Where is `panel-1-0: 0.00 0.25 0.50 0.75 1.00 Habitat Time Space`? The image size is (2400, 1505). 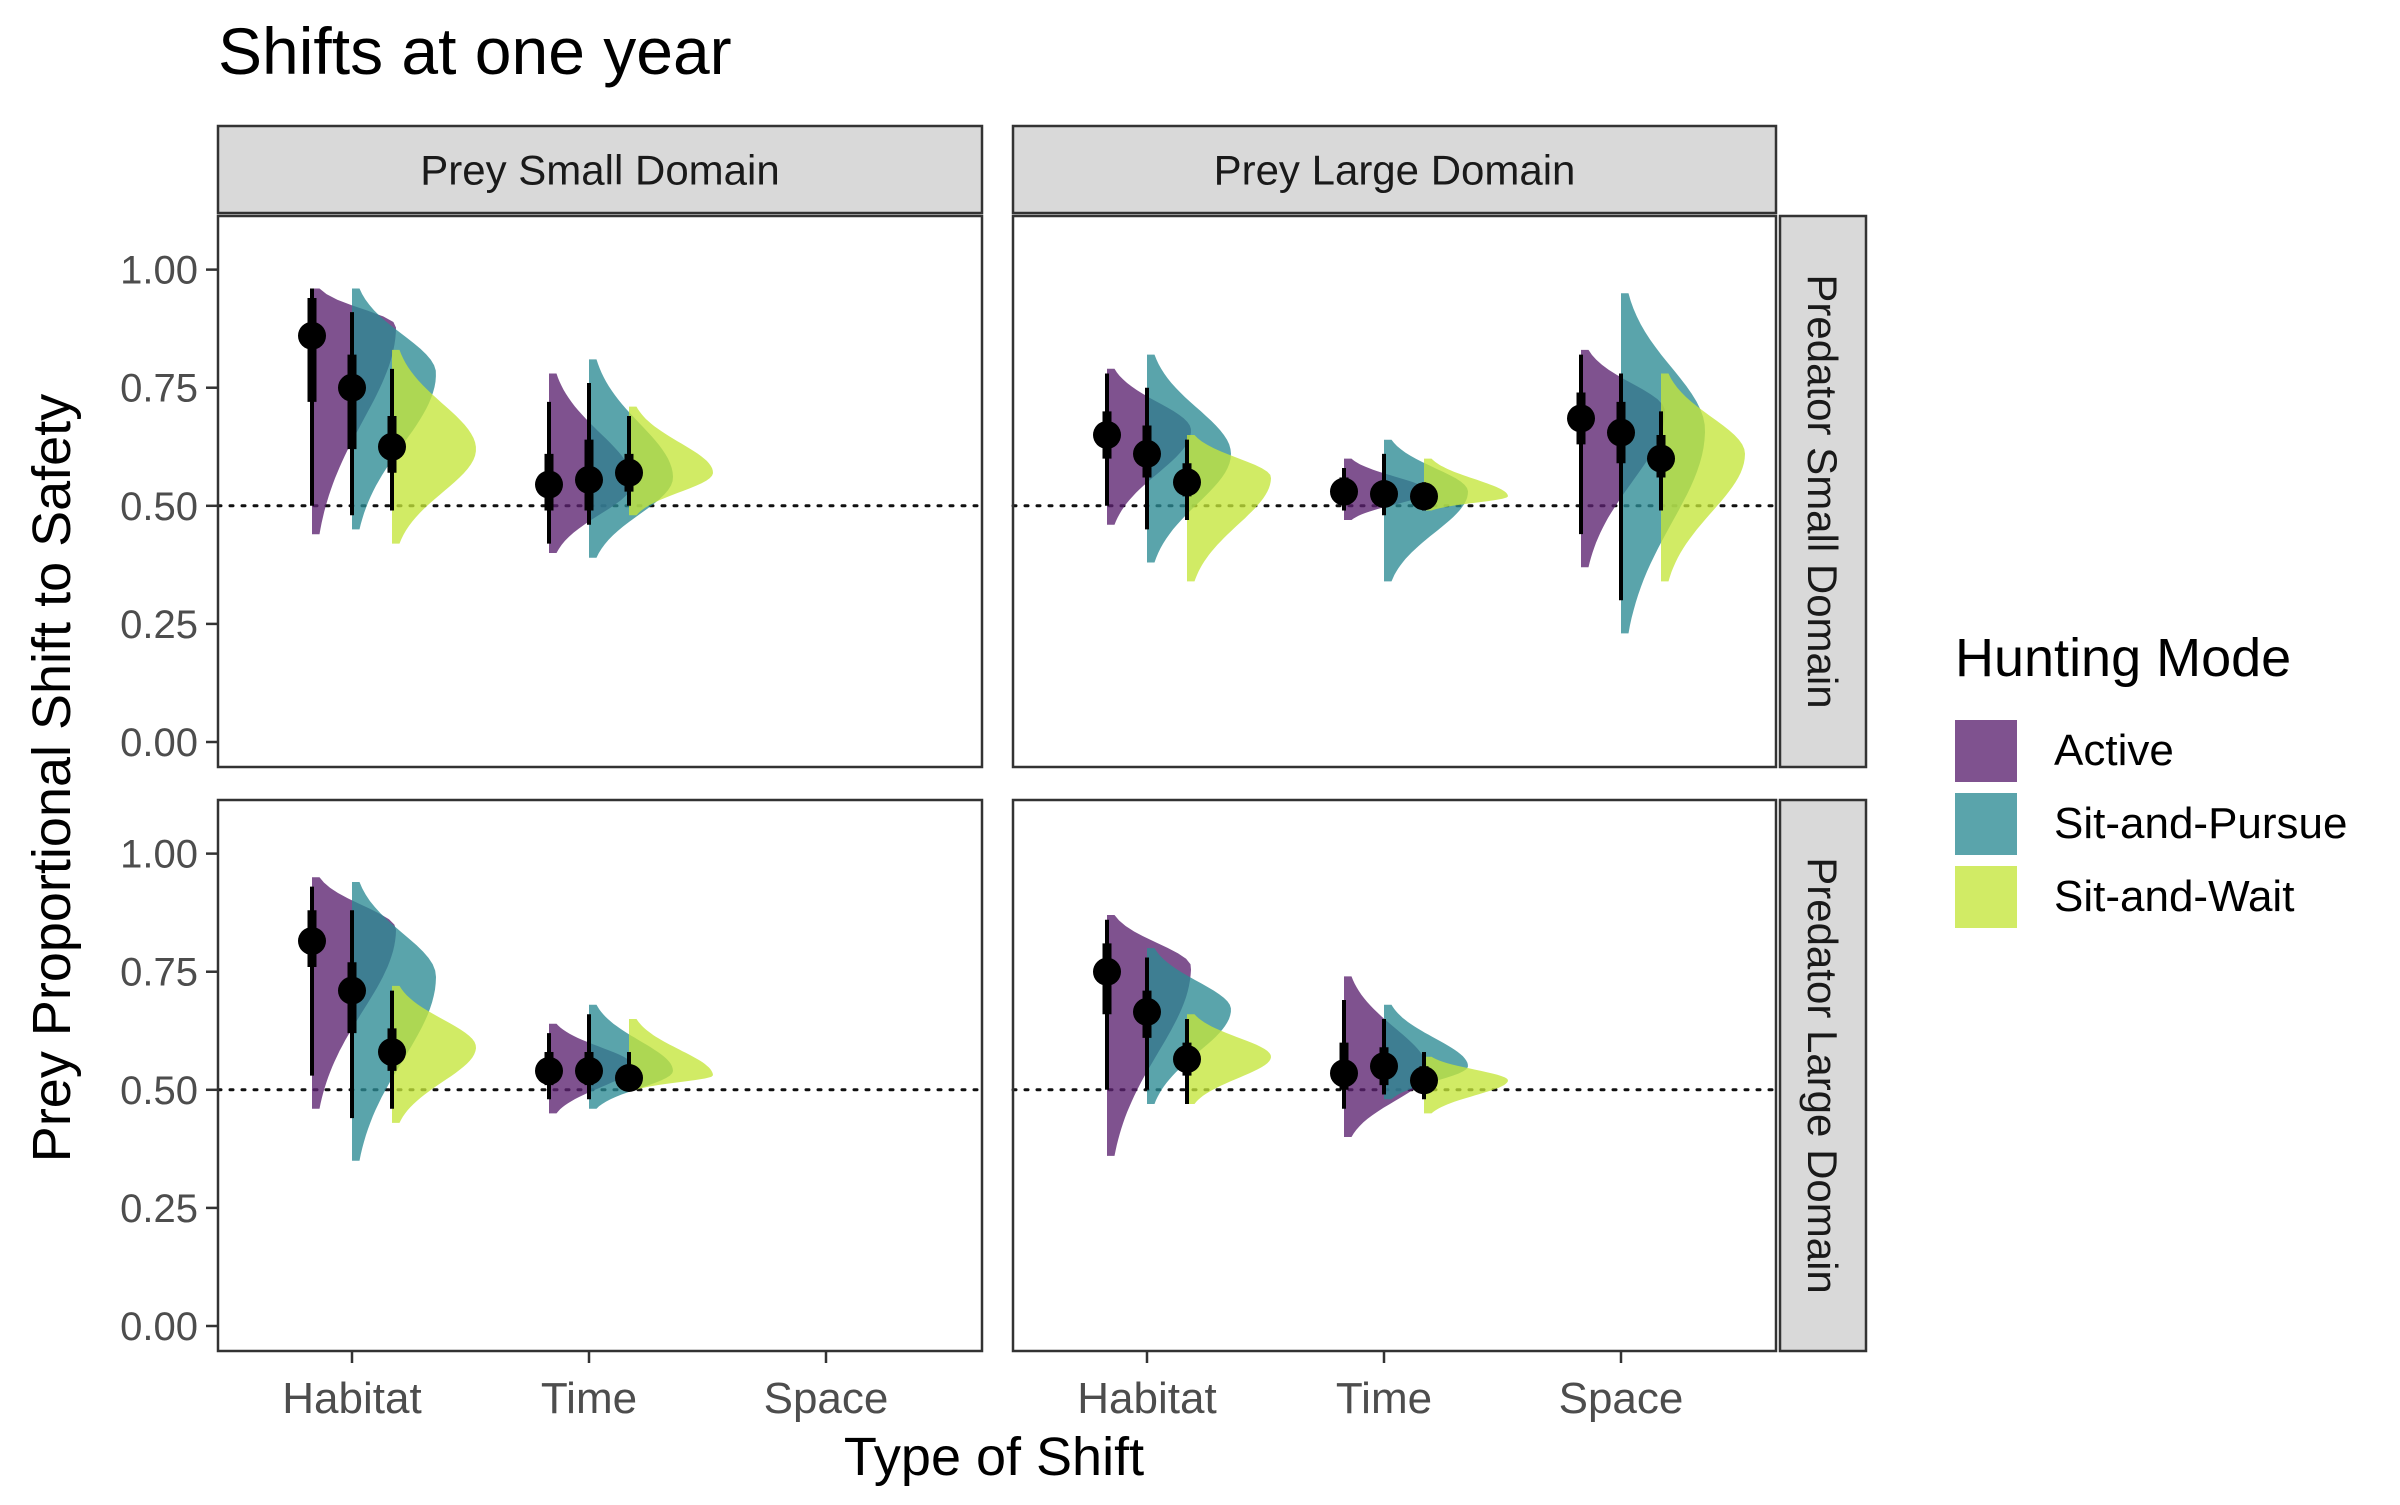 panel-1-0: 0.00 0.25 0.50 0.75 1.00 Habitat Time Space is located at coordinates (552, 1110).